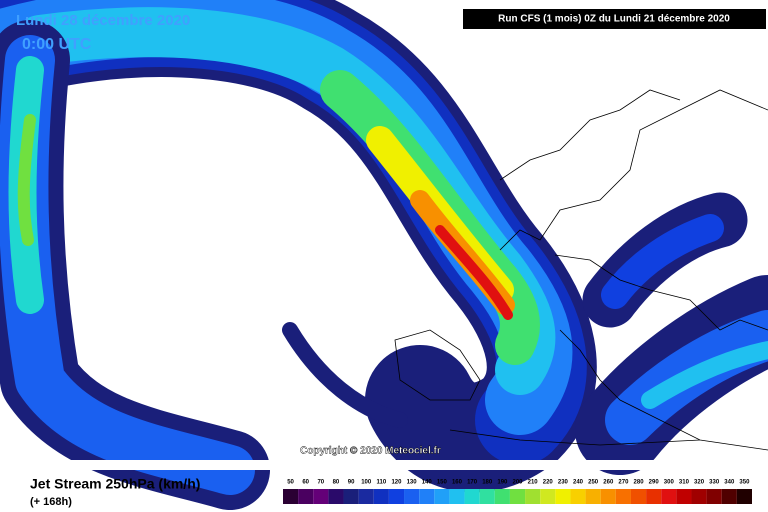 This screenshot has width=768, height=512. I want to click on colorbar-label: 230, so click(563, 483).